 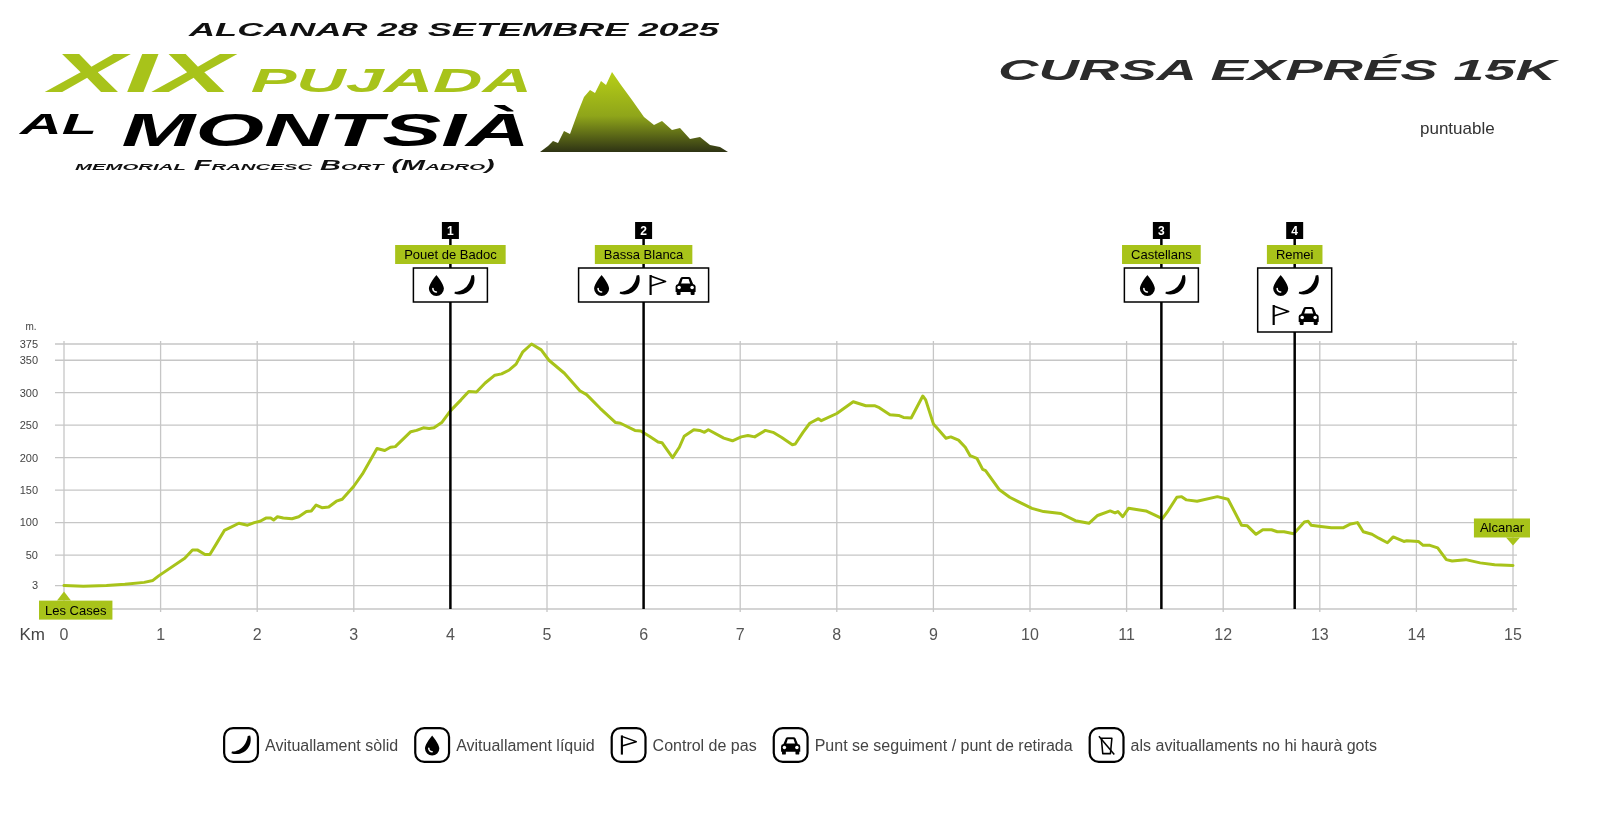 What do you see at coordinates (837, 634) in the screenshot?
I see `x-tick-label: 8` at bounding box center [837, 634].